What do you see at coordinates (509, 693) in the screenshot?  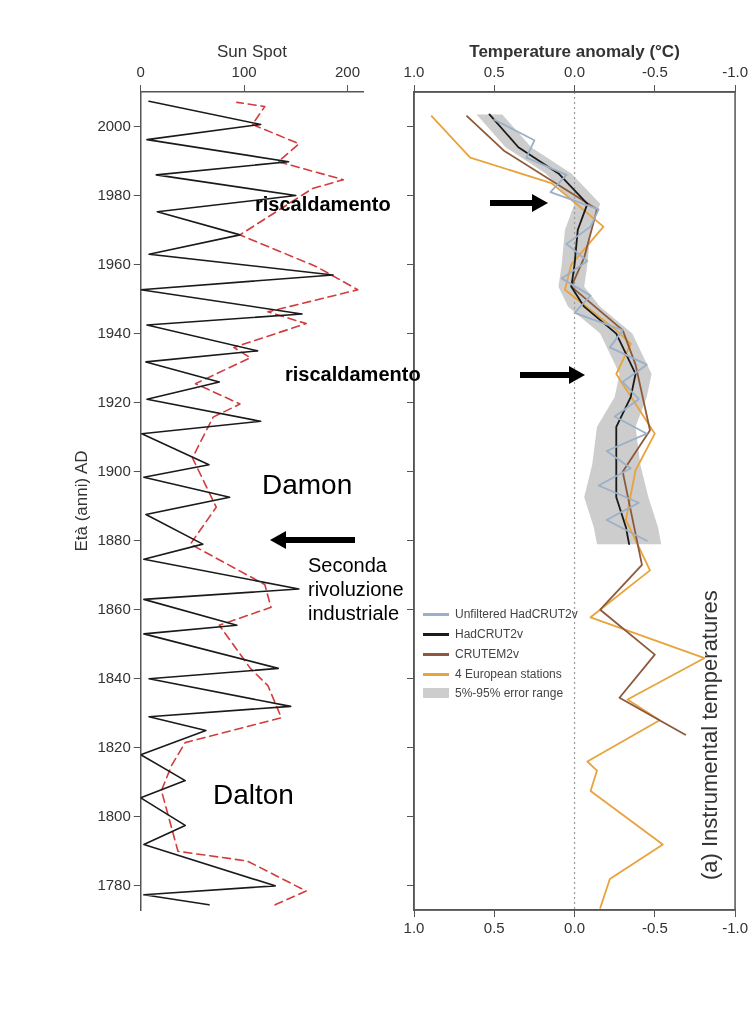 I see `annotation: 5%-95% error range` at bounding box center [509, 693].